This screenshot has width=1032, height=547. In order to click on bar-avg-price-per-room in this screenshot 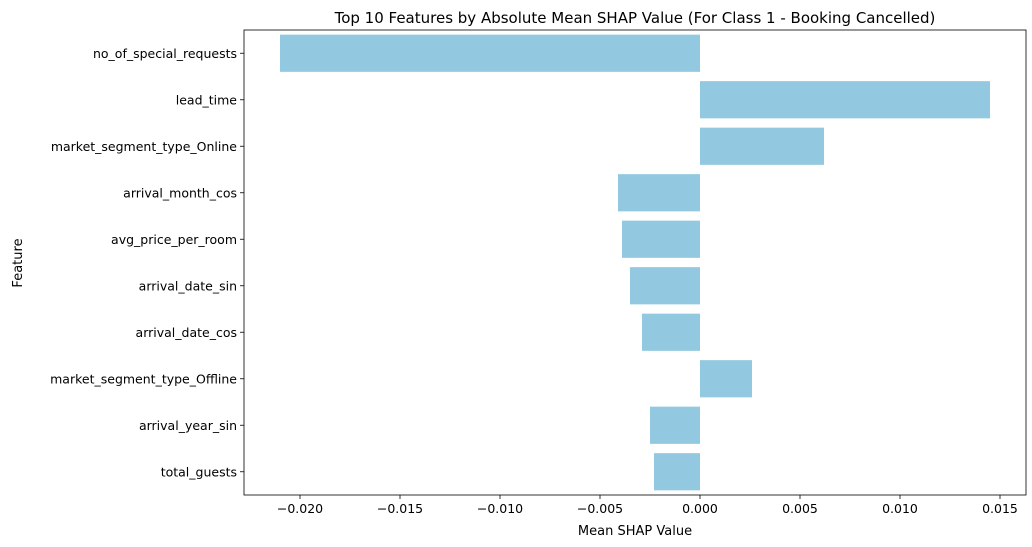, I will do `click(661, 239)`.